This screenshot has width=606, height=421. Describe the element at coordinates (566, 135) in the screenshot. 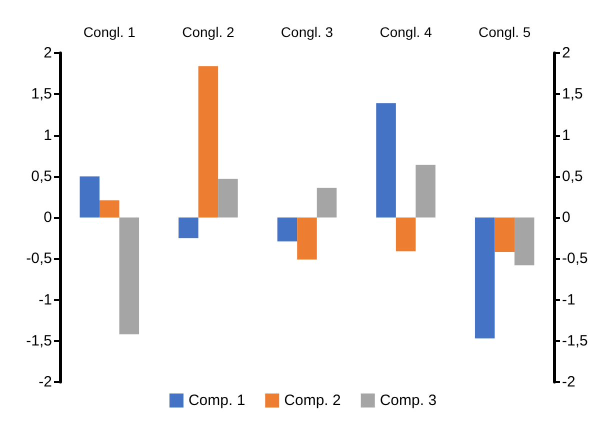

I see `y2-tick-label: 1` at that location.